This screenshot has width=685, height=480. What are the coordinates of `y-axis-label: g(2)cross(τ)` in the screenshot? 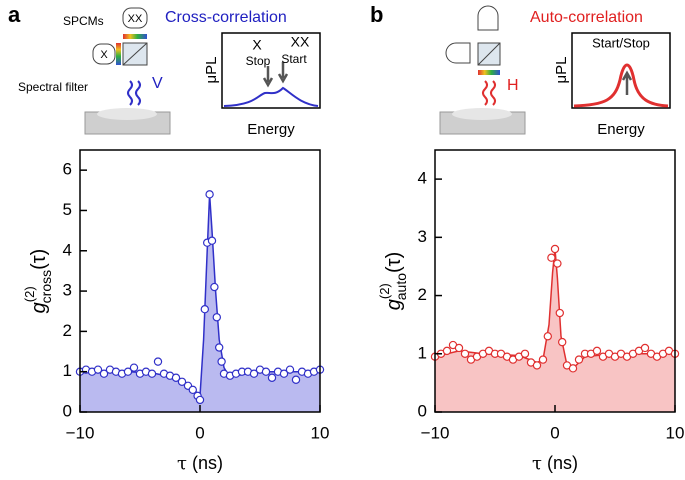 It's located at (37, 281).